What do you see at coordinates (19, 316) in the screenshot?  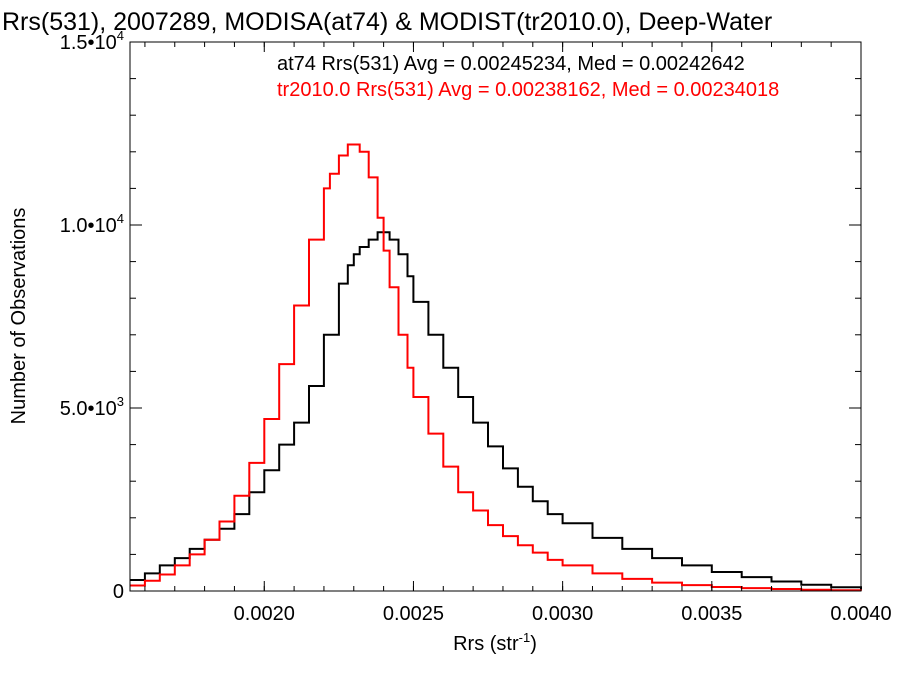 I see `y-axis-label: Number of Observations` at bounding box center [19, 316].